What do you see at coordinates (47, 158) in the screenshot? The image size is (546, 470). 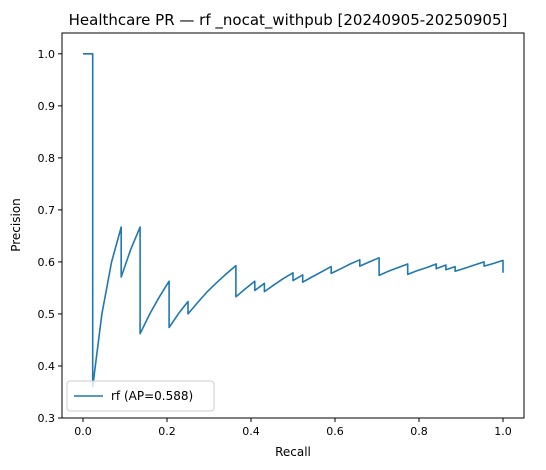 I see `y-tick-label: 0.8` at bounding box center [47, 158].